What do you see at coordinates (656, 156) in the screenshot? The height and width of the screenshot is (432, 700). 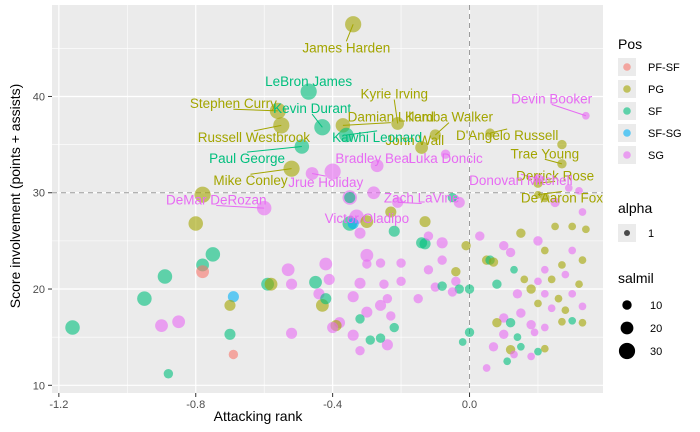 I see `legend-label: SG` at bounding box center [656, 156].